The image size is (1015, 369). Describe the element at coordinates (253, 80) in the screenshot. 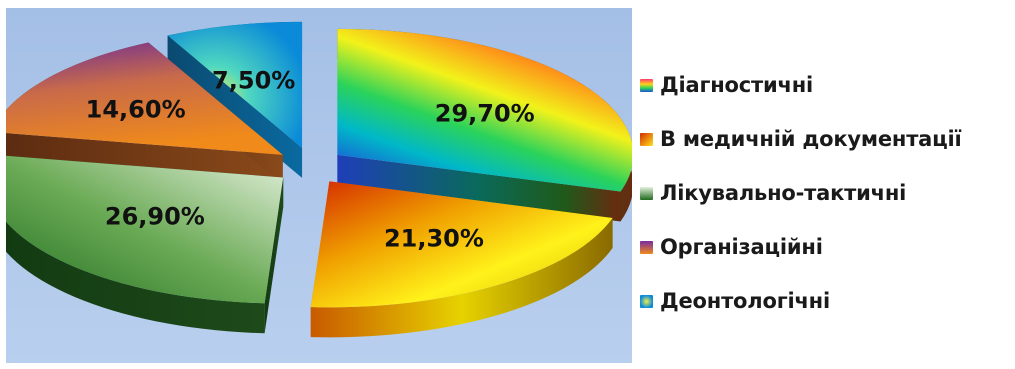

I see `data-label-5: 7,50%` at that location.